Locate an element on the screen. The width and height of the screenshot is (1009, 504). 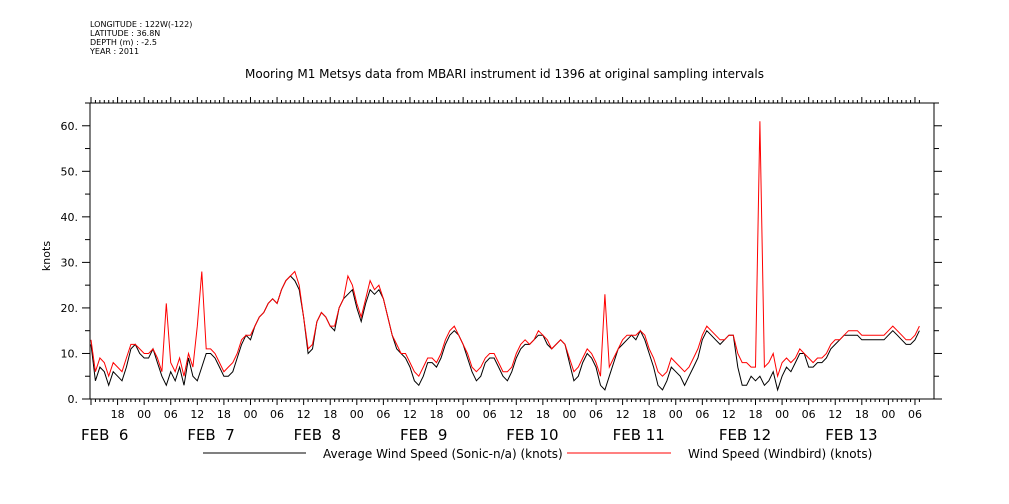
legend-label-average: Average Wind Speed (Sonic-n/a) (knots) is located at coordinates (443, 454).